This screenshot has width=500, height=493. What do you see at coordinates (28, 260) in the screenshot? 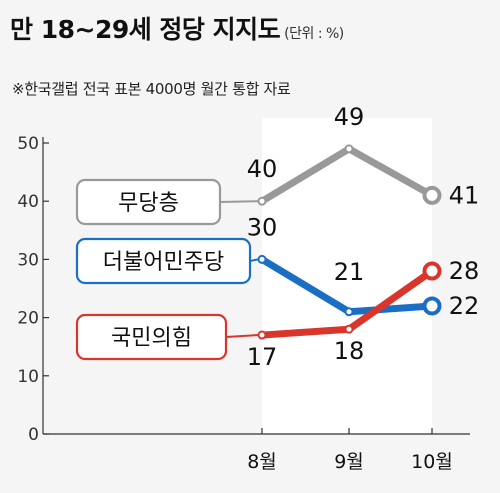
I see `y-tick-label: 30` at bounding box center [28, 260].